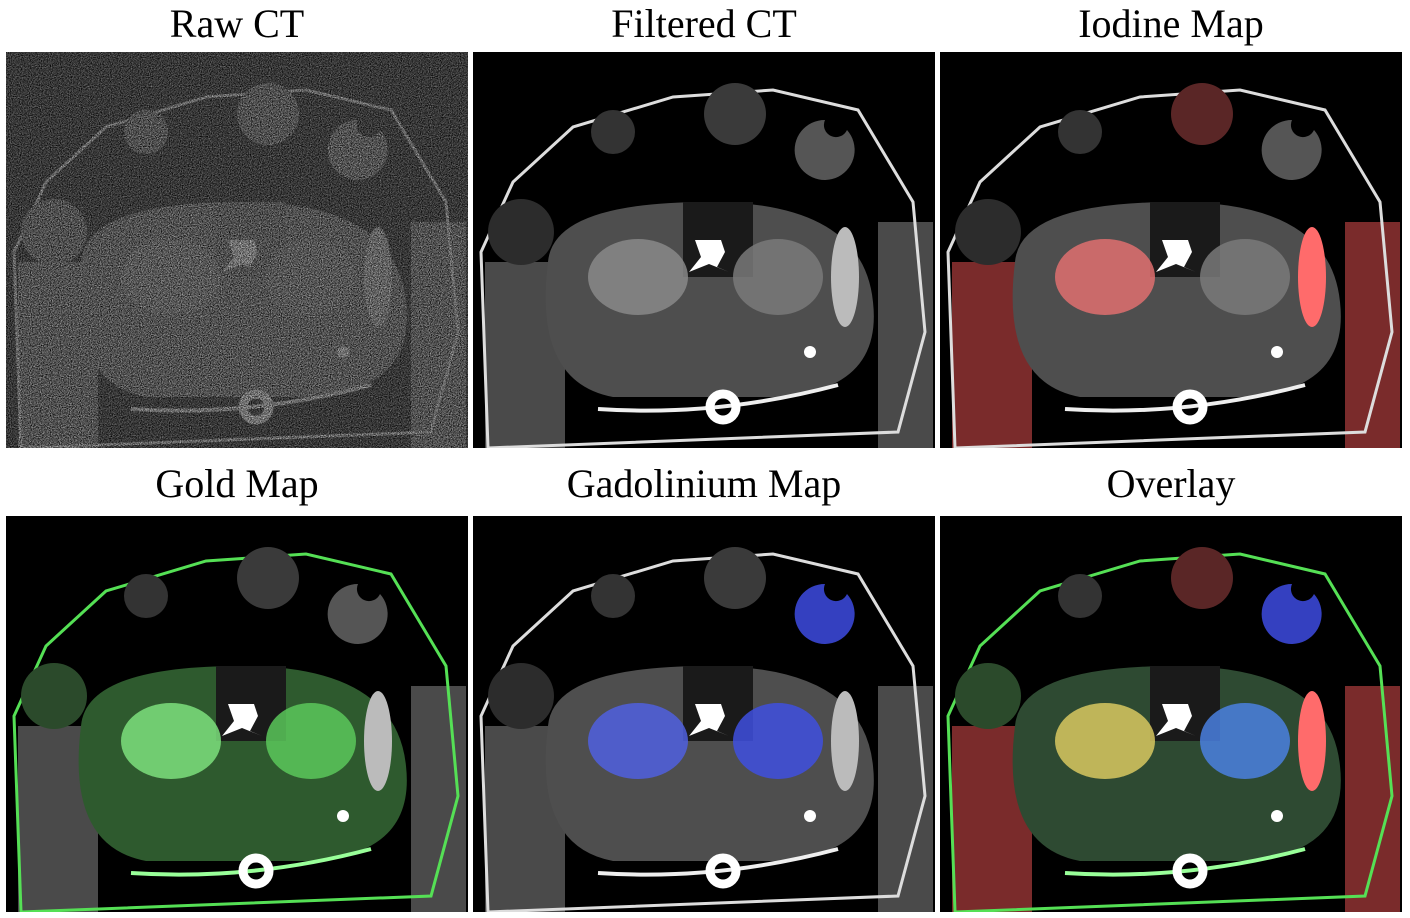 This screenshot has height=918, width=1410. I want to click on panel-title: Iodine Map, so click(1171, 23).